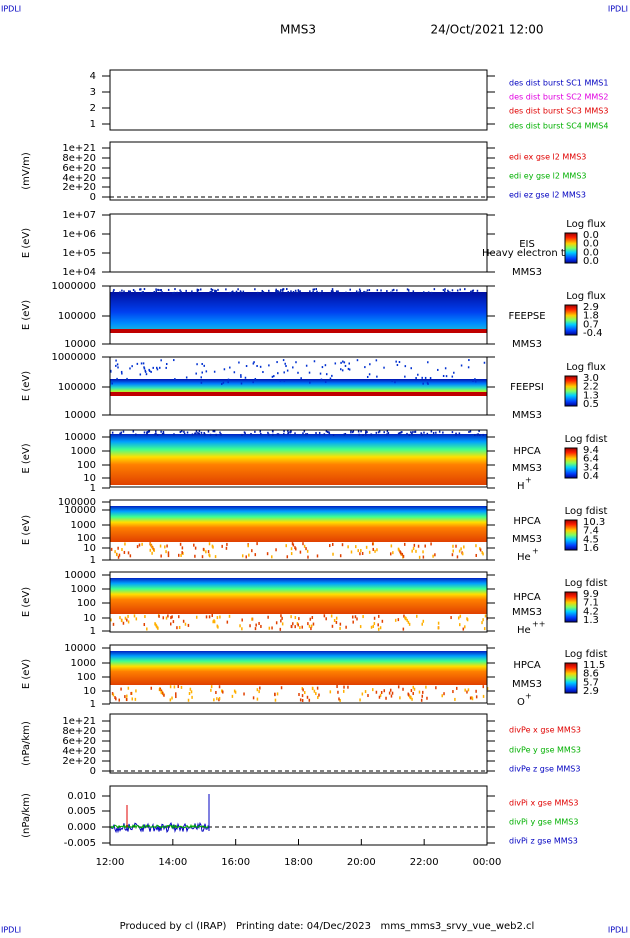 The height and width of the screenshot is (938, 630). Describe the element at coordinates (591, 603) in the screenshot. I see `colorbar-tick-label: 7.1` at that location.